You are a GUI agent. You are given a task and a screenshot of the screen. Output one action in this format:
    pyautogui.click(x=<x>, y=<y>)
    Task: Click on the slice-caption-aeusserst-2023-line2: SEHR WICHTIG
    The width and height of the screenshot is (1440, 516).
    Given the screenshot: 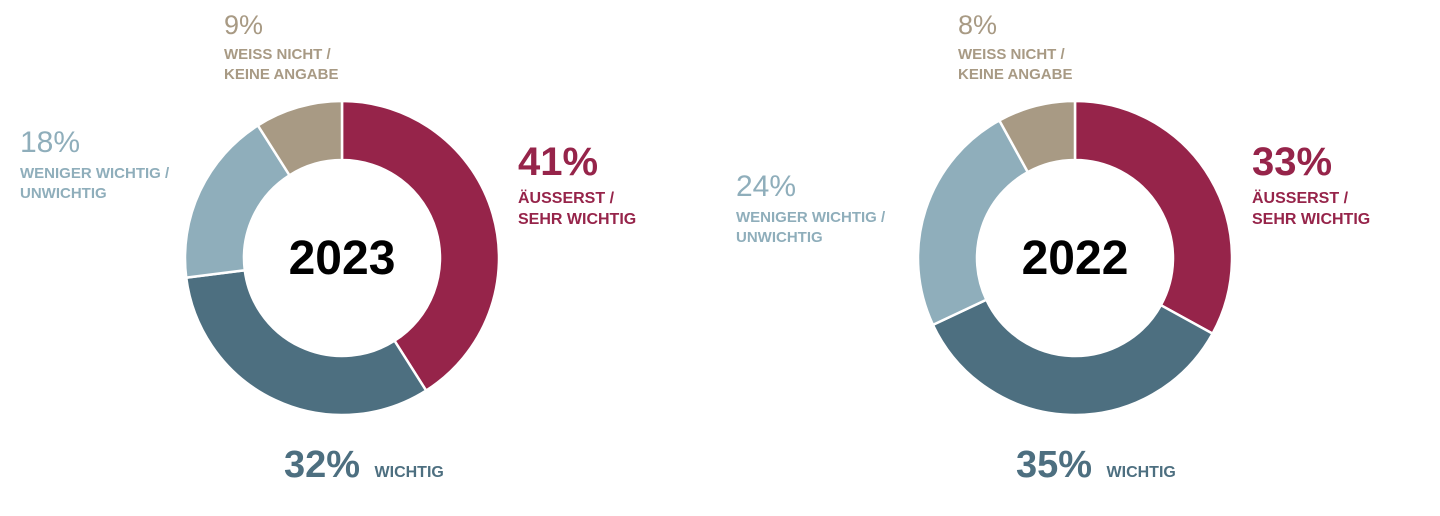 What is the action you would take?
    pyautogui.click(x=577, y=219)
    